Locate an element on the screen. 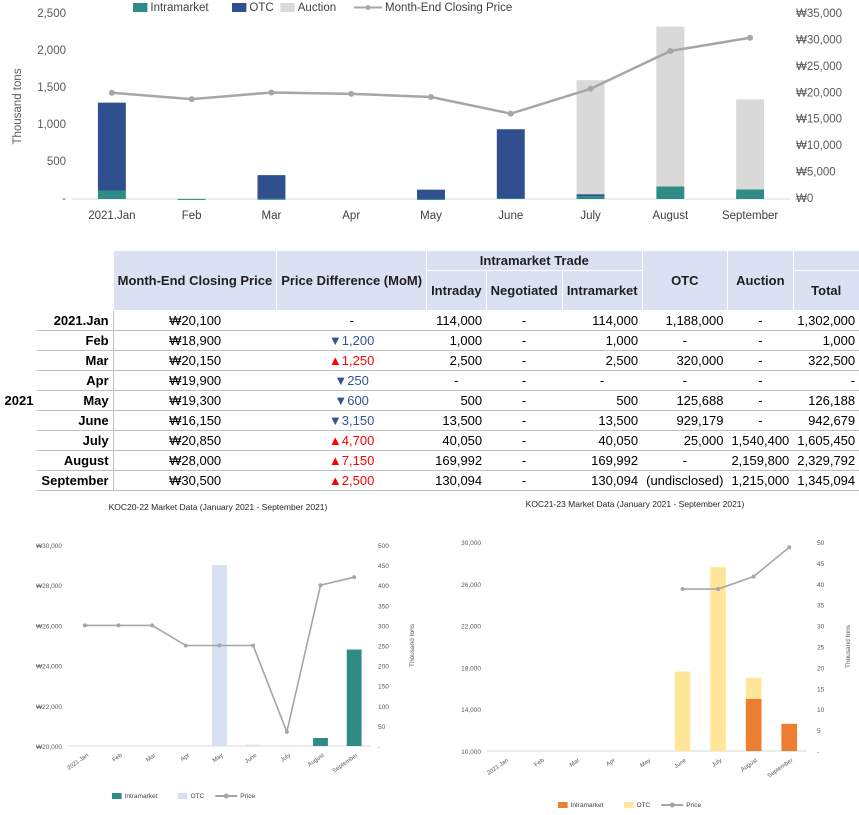 The height and width of the screenshot is (815, 859). legend-label: Intramarket is located at coordinates (141, 796).